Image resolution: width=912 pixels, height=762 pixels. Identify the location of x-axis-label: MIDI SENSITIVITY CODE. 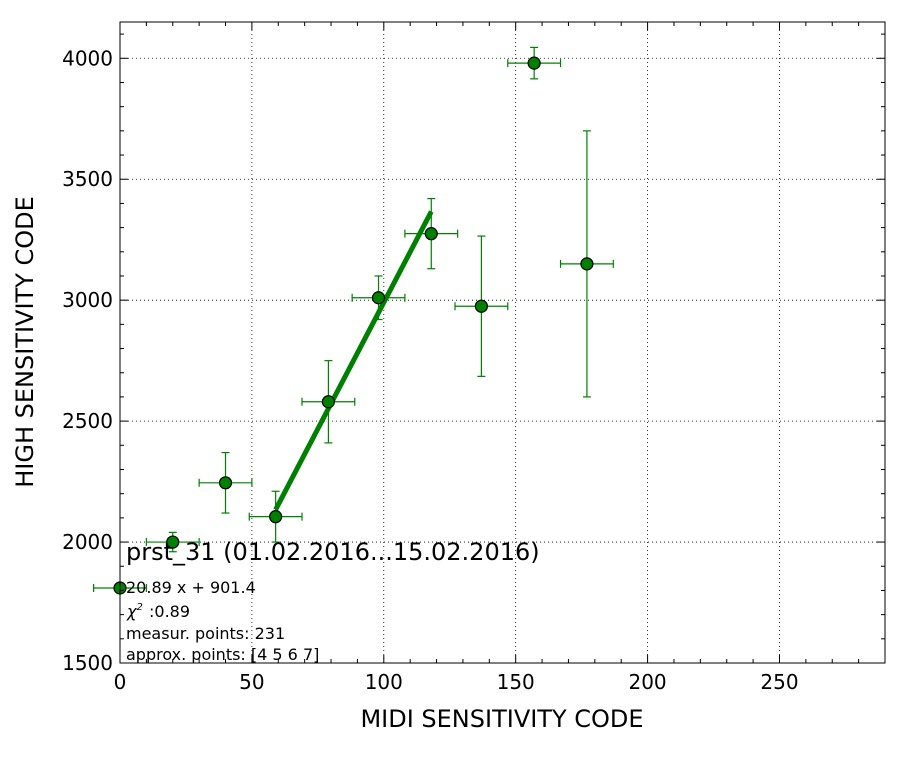
(501, 719).